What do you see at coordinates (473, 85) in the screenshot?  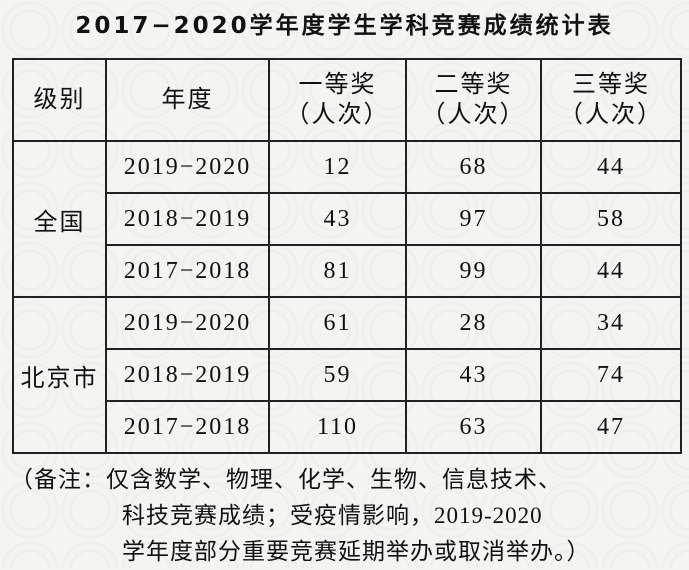 I see `award-name: 二等奖` at bounding box center [473, 85].